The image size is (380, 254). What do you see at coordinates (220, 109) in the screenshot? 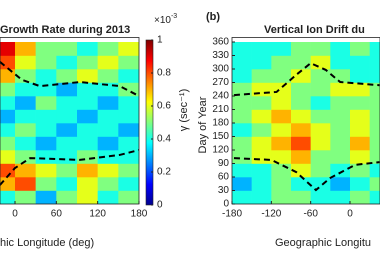
I see `y-tick-label: 210` at bounding box center [220, 109].